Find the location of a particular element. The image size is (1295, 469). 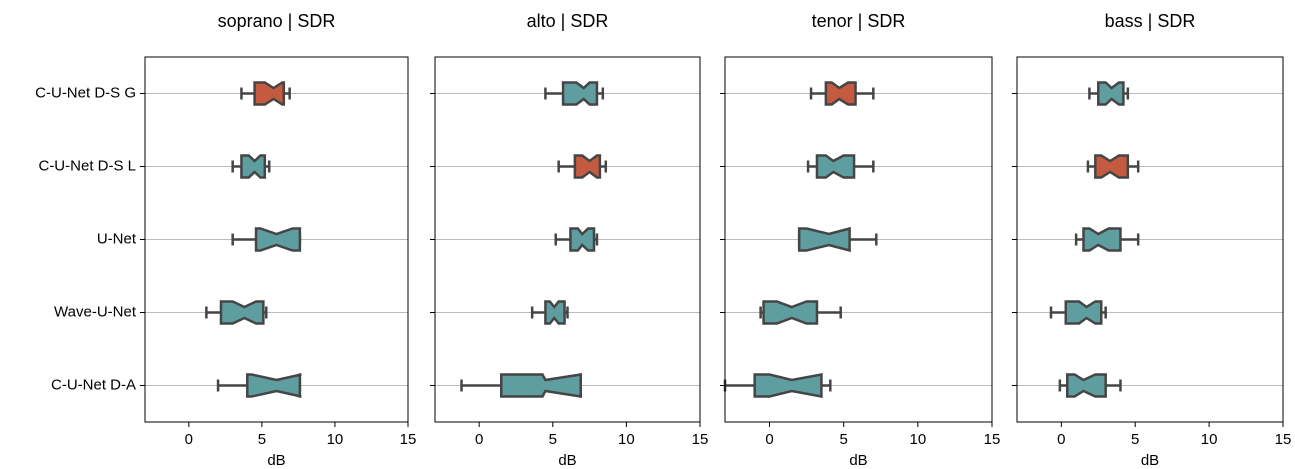

panel-title: soprano | SDR is located at coordinates (277, 21).